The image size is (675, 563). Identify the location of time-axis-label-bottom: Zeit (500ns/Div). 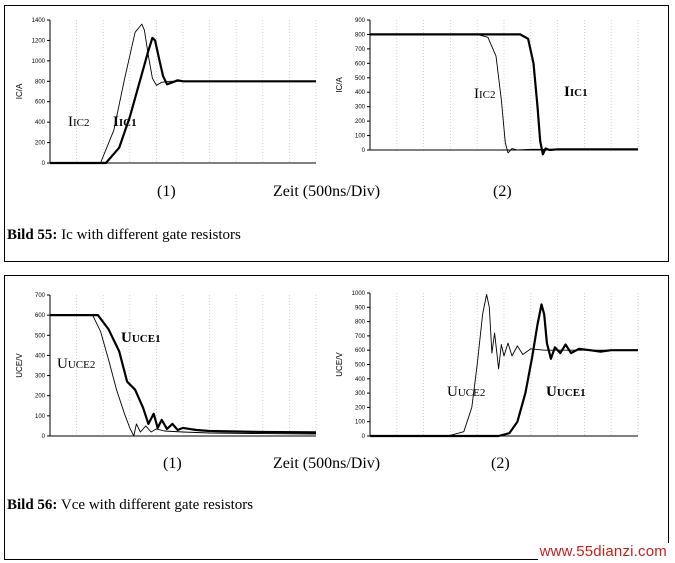
(327, 463).